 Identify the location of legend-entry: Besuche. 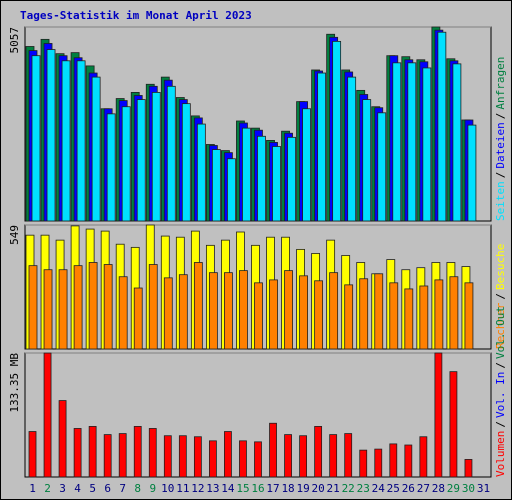
(500, 267).